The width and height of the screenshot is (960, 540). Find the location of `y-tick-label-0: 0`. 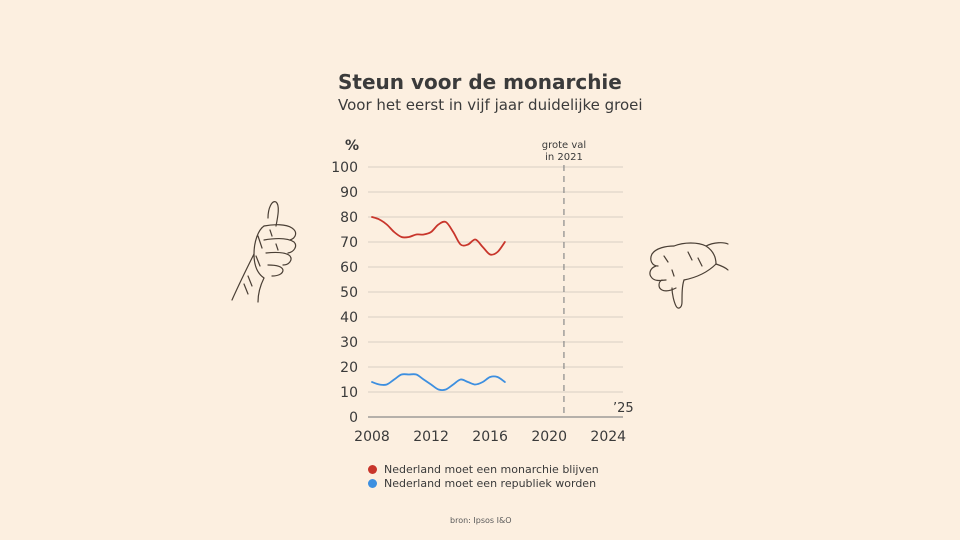

y-tick-label-0: 0 is located at coordinates (353, 418).